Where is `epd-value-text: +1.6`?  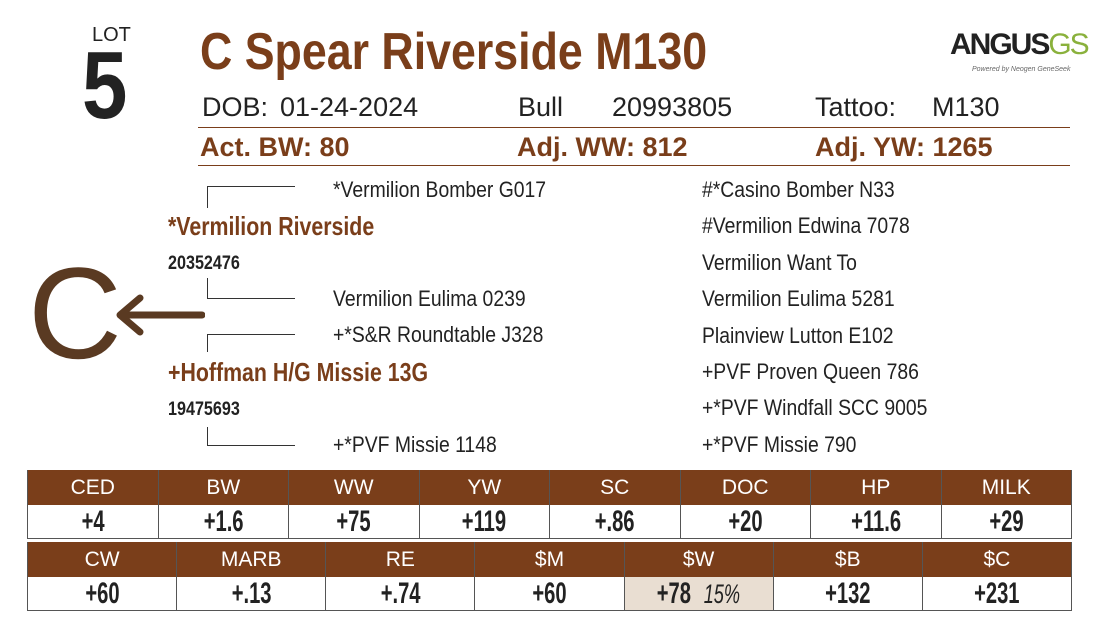
epd-value-text: +1.6 is located at coordinates (223, 522).